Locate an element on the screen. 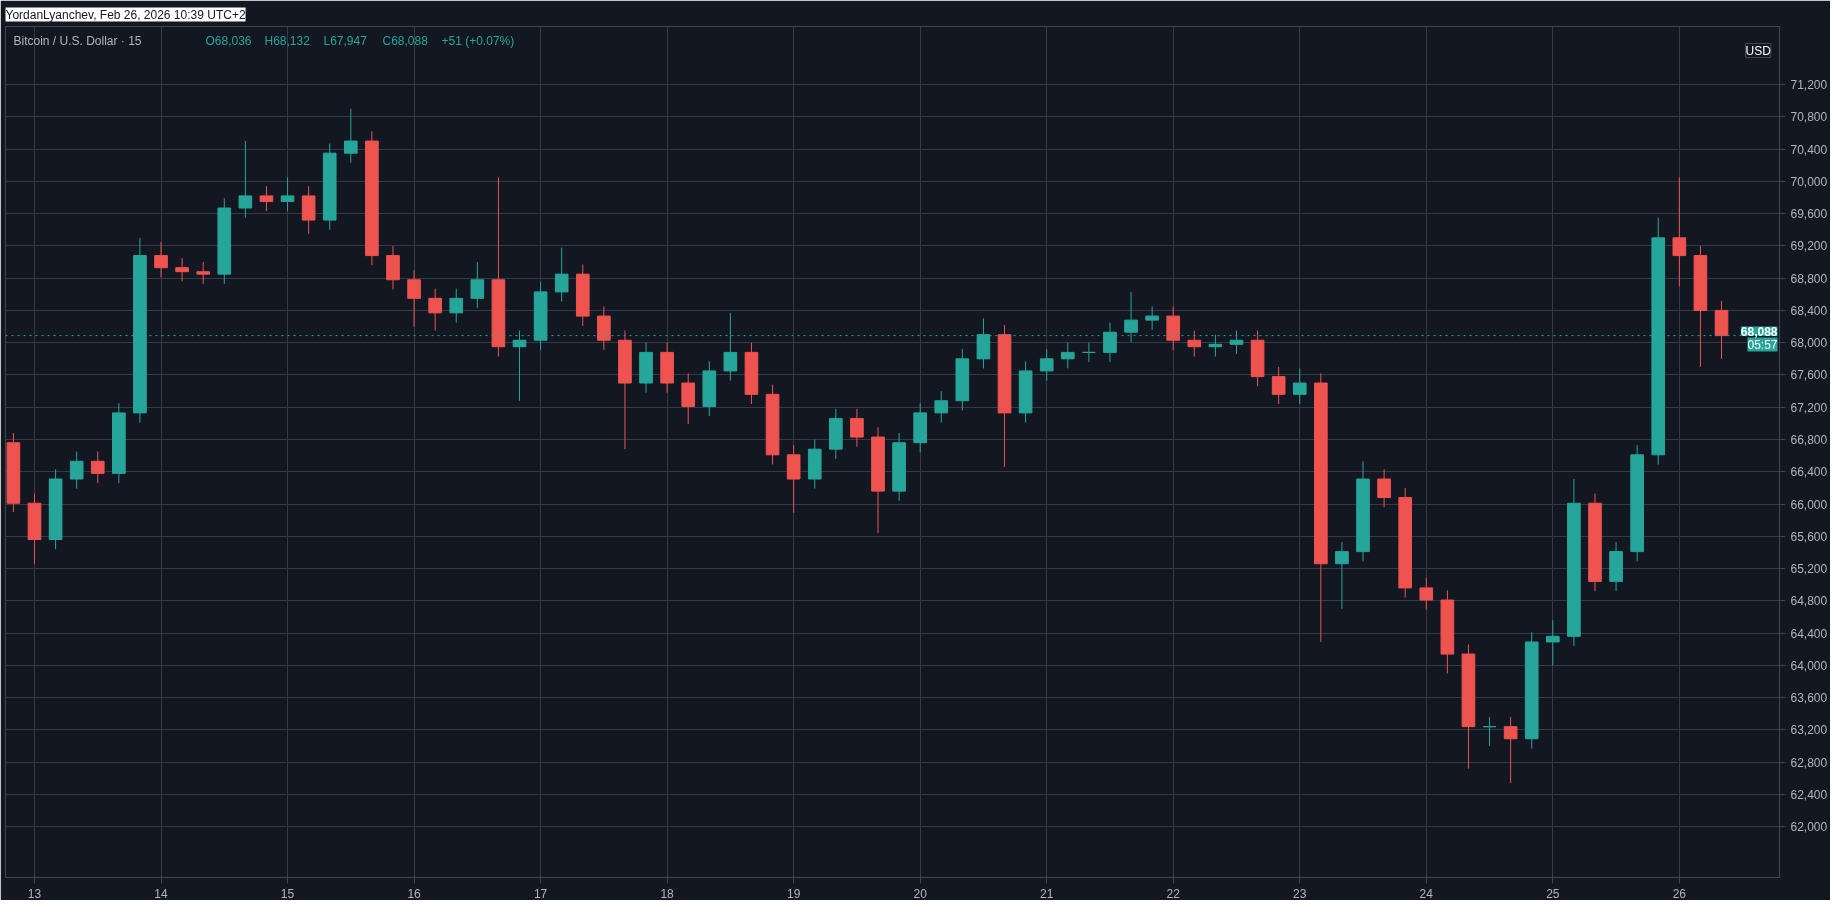 The height and width of the screenshot is (917, 1835). x-tick-label: 14 is located at coordinates (161, 893).